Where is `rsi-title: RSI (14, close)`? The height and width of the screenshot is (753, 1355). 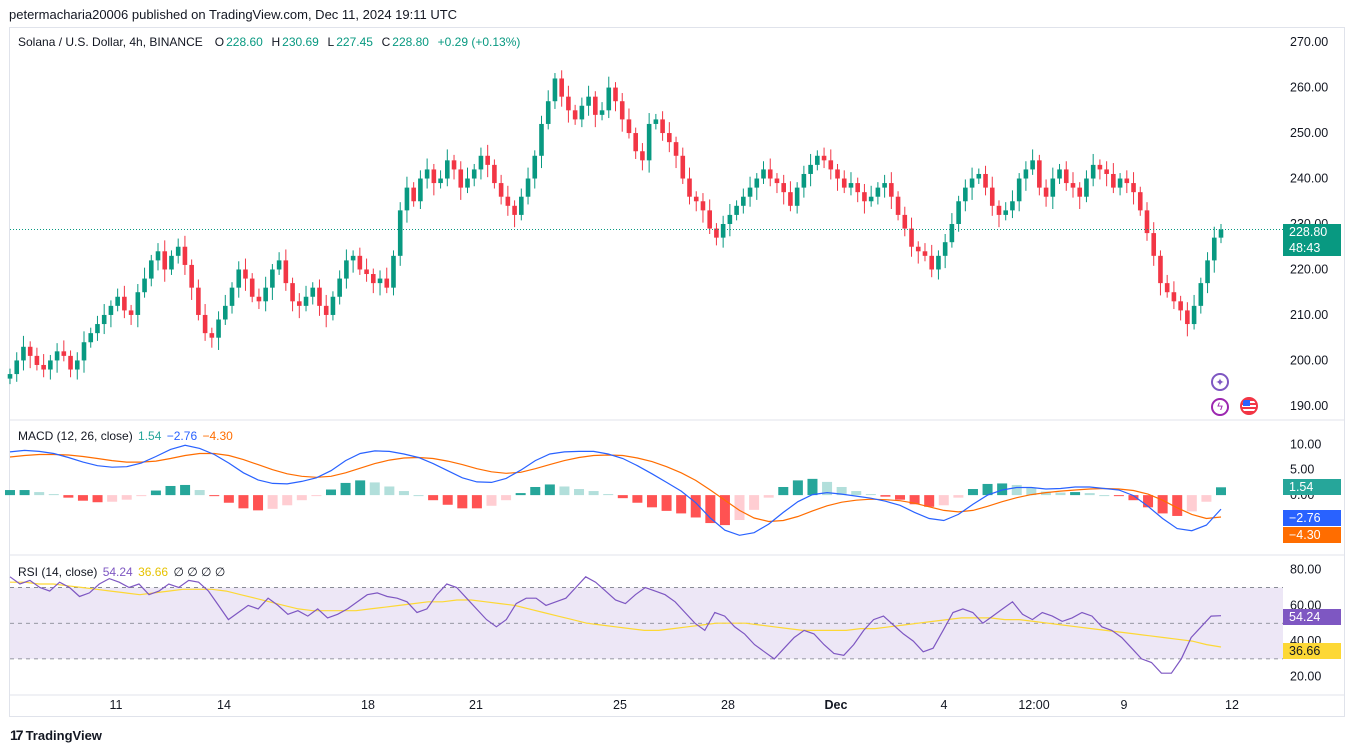
rsi-title: RSI (14, close) is located at coordinates (58, 572).